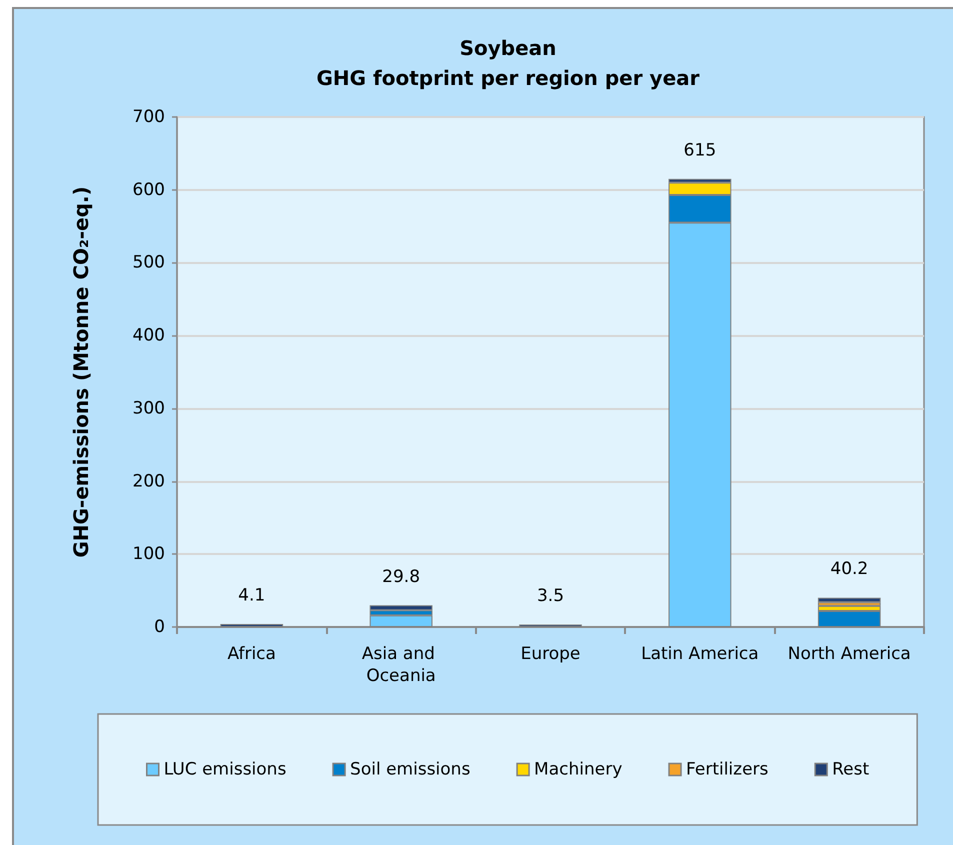 The width and height of the screenshot is (953, 845). Describe the element at coordinates (727, 770) in the screenshot. I see `legend-label: Fertilizers` at that location.